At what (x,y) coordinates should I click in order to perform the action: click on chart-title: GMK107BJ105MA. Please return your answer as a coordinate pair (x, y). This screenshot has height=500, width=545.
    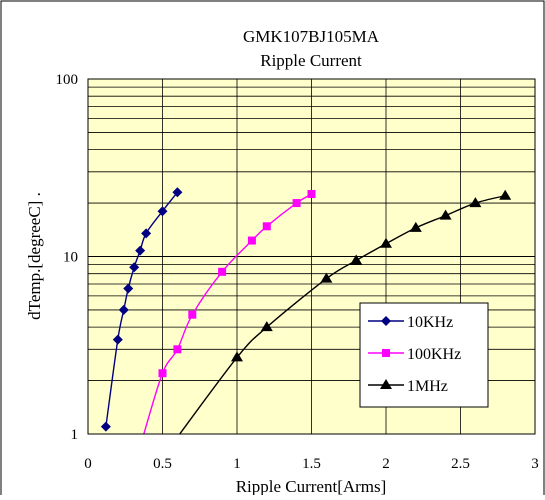
    Looking at the image, I should click on (311, 36).